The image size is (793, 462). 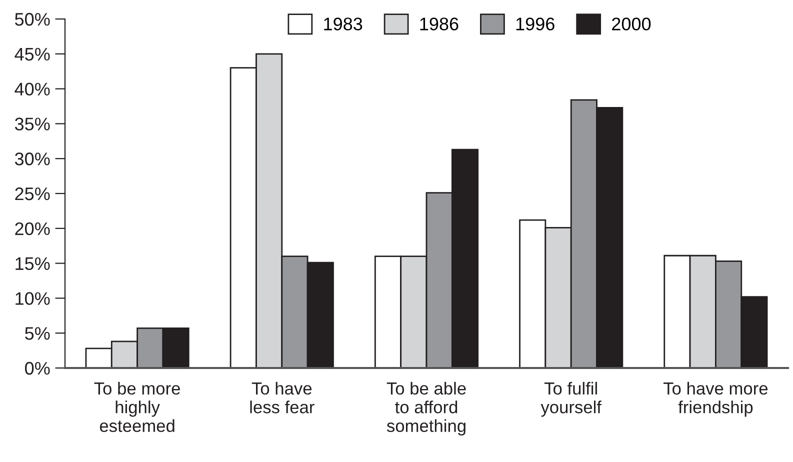 I want to click on y-tick-label: 25%, so click(x=32, y=193).